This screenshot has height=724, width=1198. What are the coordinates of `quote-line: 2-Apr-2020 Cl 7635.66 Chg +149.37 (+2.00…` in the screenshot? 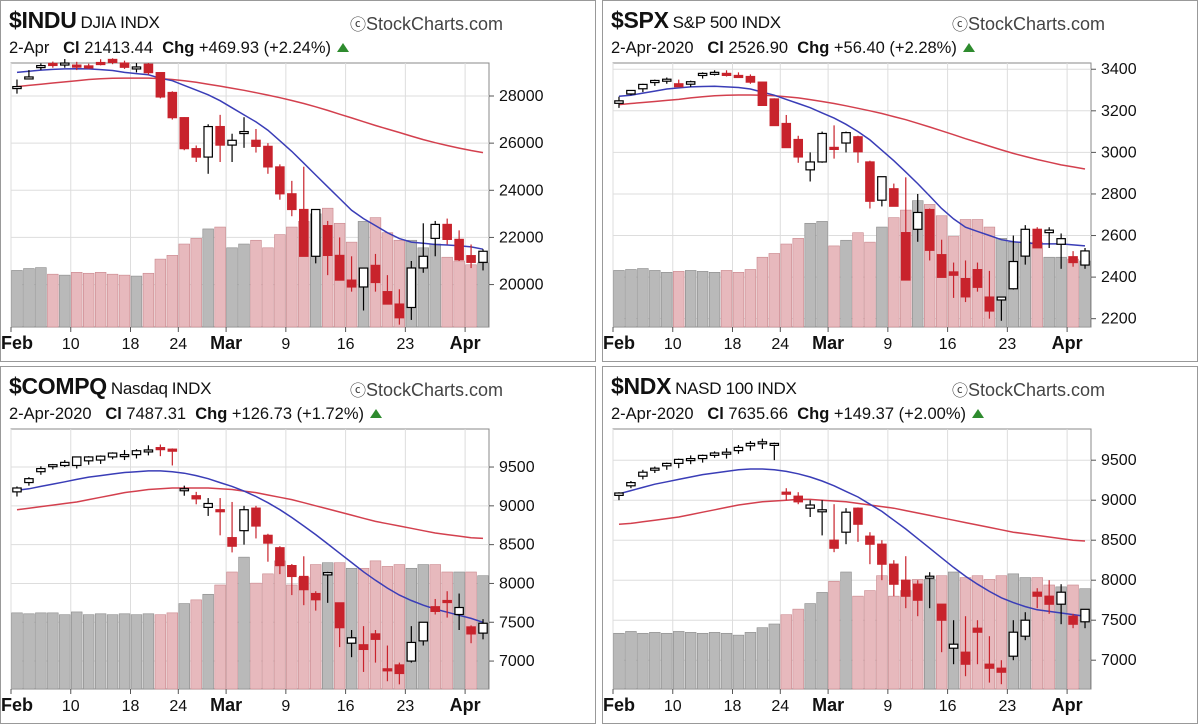 It's located at (798, 414).